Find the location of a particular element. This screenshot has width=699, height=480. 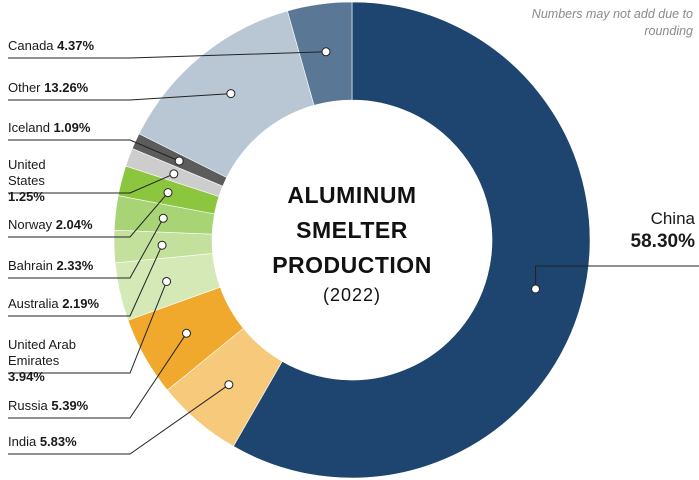

legend-label: Iceland 1.09% is located at coordinates (49, 128).